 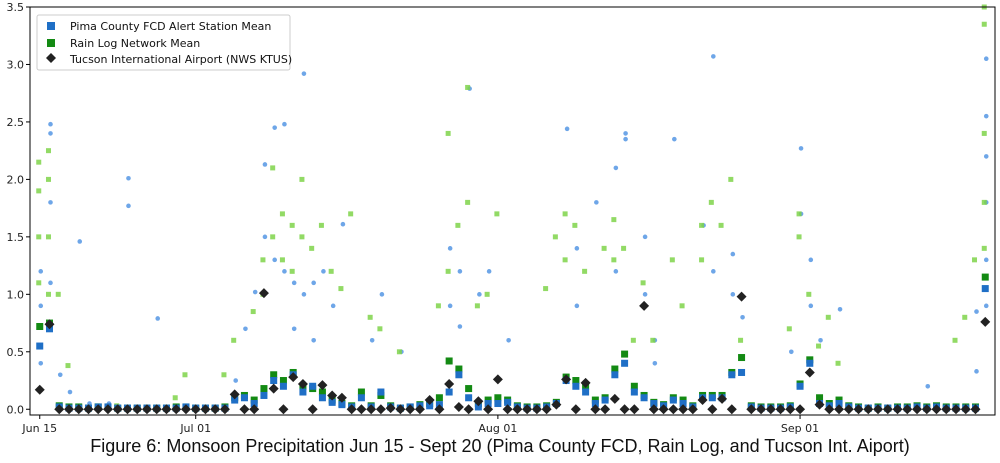 I want to click on y-tick-label: 1.5, so click(x=16, y=237).